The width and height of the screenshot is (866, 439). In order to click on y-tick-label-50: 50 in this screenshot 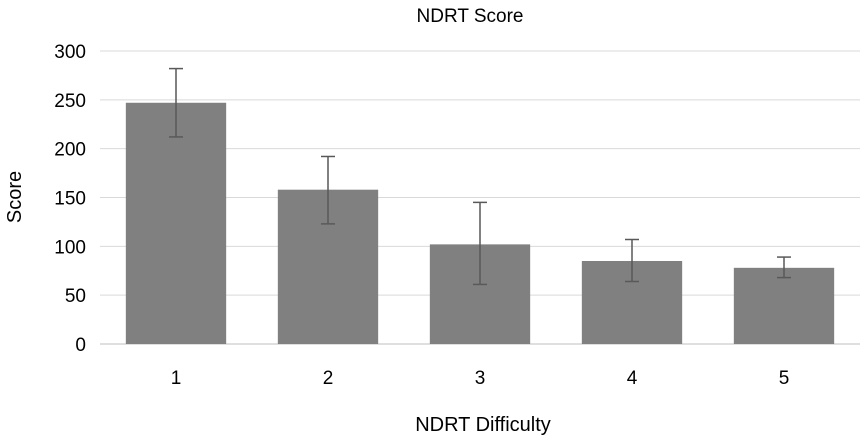, I will do `click(75, 296)`.